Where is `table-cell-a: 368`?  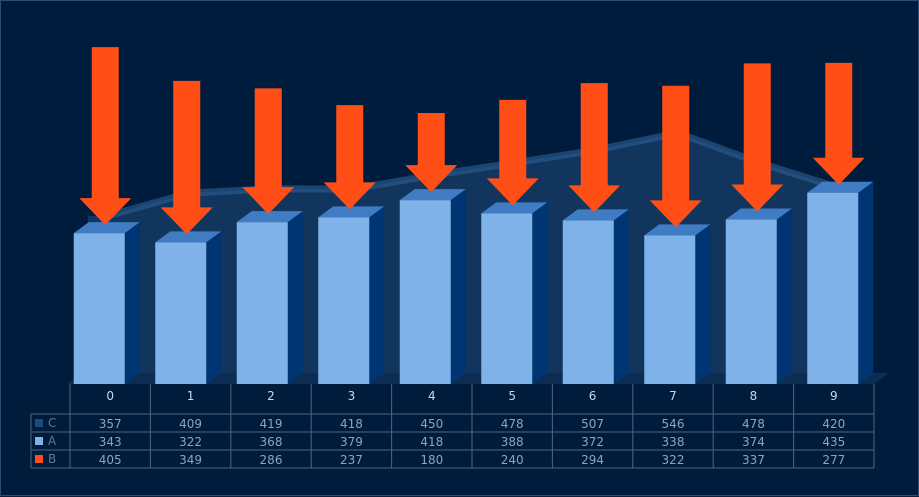 table-cell-a: 368 is located at coordinates (271, 442).